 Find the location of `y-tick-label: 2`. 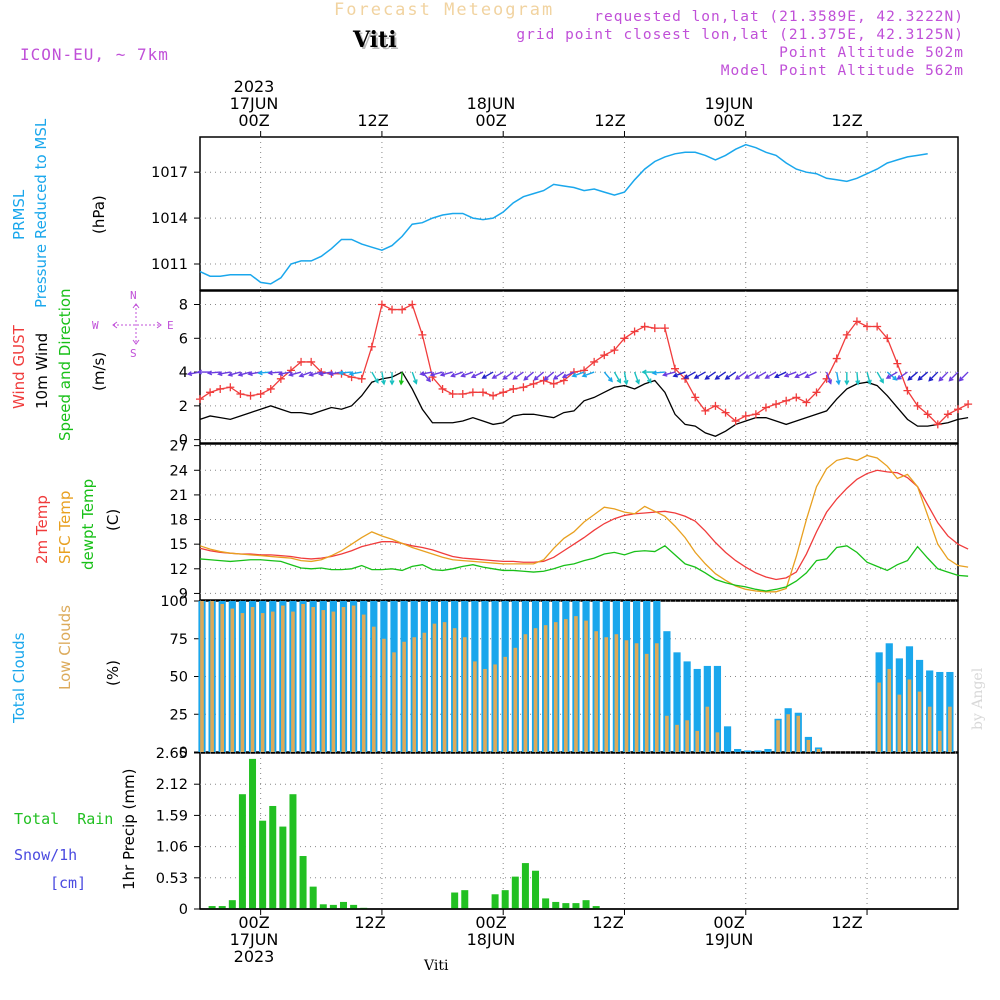

y-tick-label: 2 is located at coordinates (183, 407).